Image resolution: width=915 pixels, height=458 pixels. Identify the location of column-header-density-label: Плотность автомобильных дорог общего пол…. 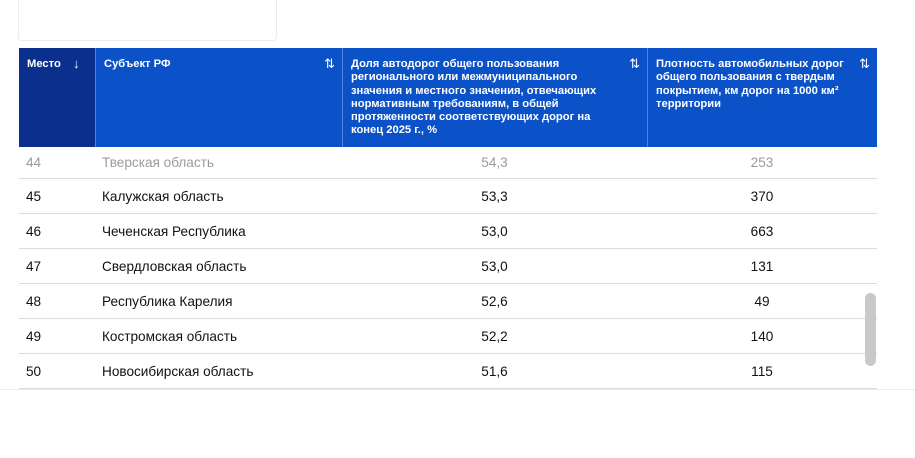
(750, 84).